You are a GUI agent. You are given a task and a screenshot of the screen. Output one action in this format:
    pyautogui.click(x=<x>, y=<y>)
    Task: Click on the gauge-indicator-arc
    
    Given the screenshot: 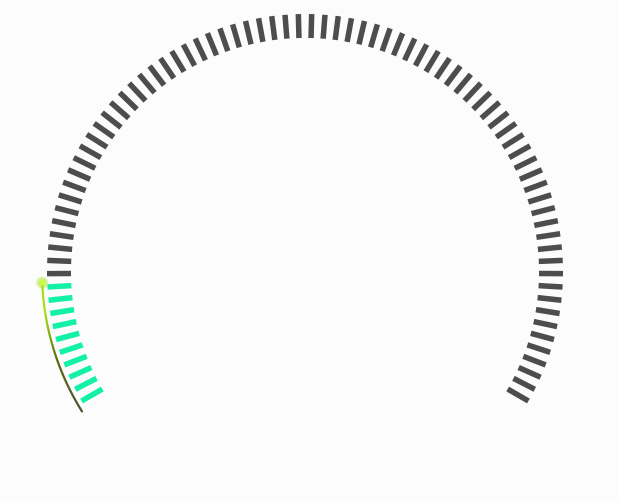 What is the action you would take?
    pyautogui.click(x=62, y=347)
    